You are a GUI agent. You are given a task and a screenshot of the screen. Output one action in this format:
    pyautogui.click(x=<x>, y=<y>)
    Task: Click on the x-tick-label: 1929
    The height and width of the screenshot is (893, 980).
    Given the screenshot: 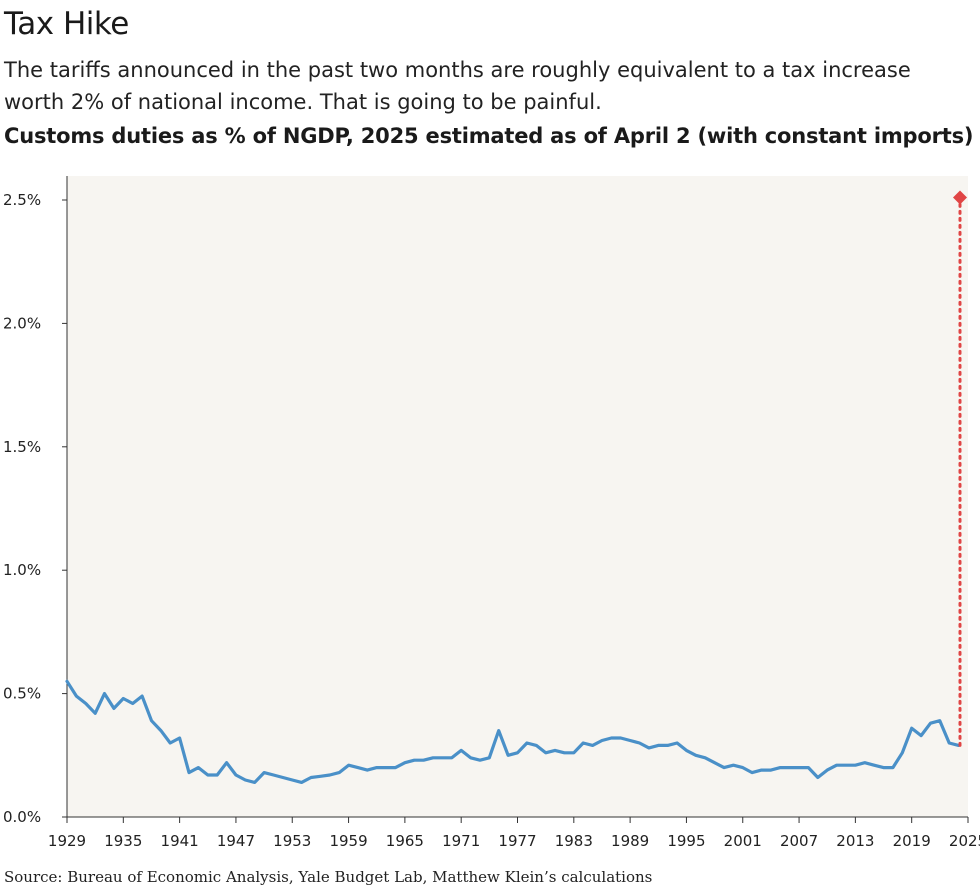 What is the action you would take?
    pyautogui.click(x=67, y=841)
    